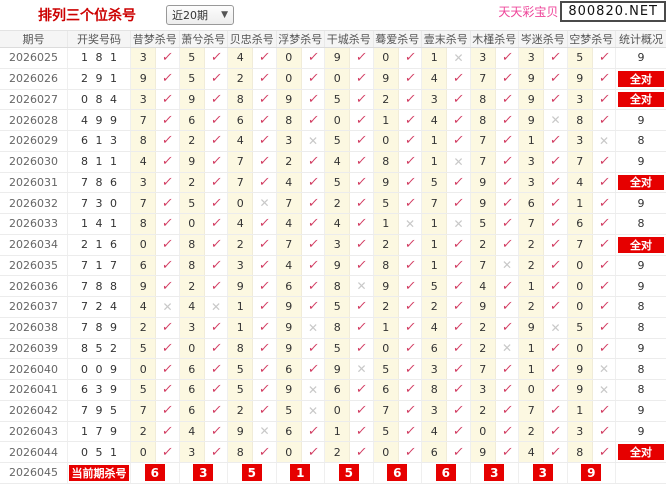  What do you see at coordinates (494, 286) in the screenshot?
I see `kill-pair: 4 ✓` at bounding box center [494, 286].